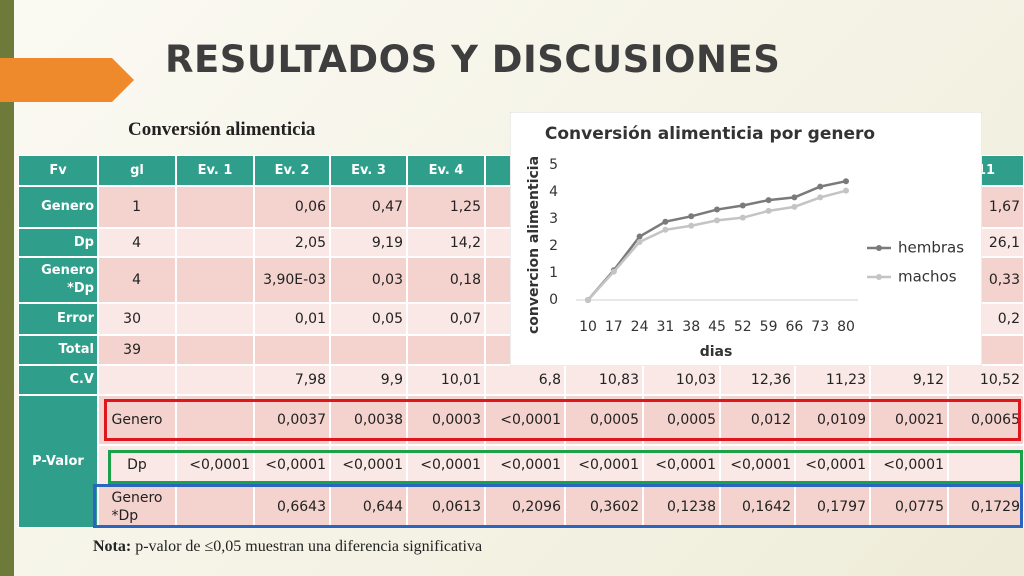  I want to click on column-header: Ev. 3, so click(368, 170).